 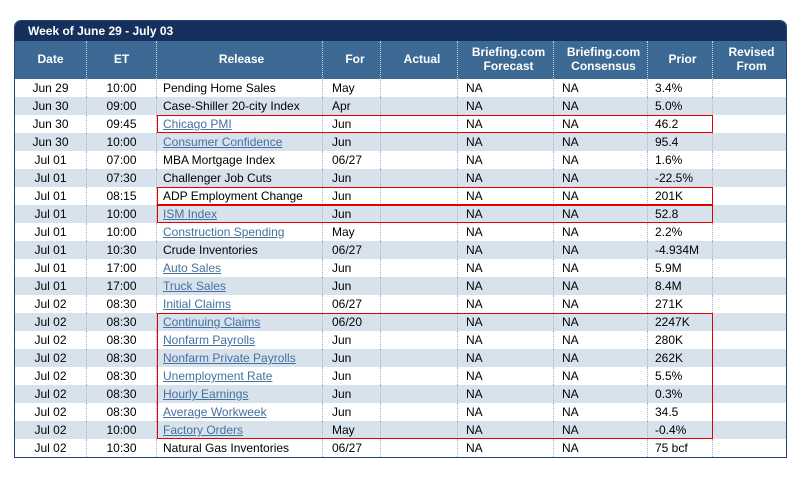 I want to click on cell-prior: 280K, so click(x=680, y=340).